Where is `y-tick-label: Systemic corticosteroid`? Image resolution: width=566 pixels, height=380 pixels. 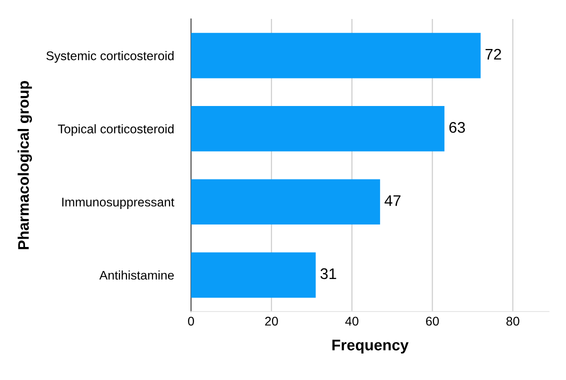
y-tick-label: Systemic corticosteroid is located at coordinates (110, 57).